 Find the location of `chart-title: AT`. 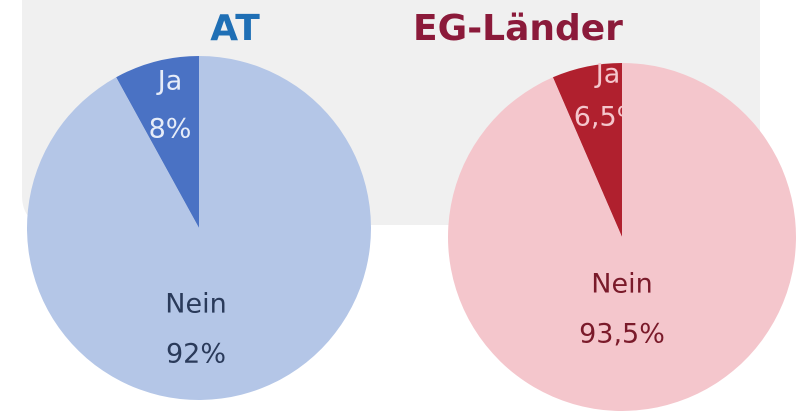

chart-title: AT is located at coordinates (235, 28).